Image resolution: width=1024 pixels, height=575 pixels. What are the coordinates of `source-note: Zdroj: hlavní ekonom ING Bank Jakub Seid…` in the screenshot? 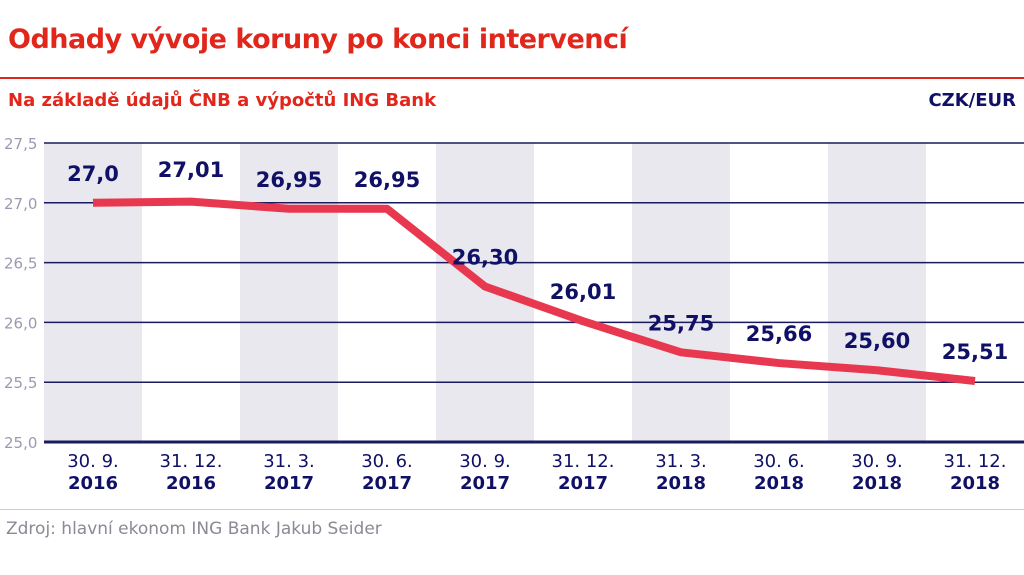 It's located at (194, 529).